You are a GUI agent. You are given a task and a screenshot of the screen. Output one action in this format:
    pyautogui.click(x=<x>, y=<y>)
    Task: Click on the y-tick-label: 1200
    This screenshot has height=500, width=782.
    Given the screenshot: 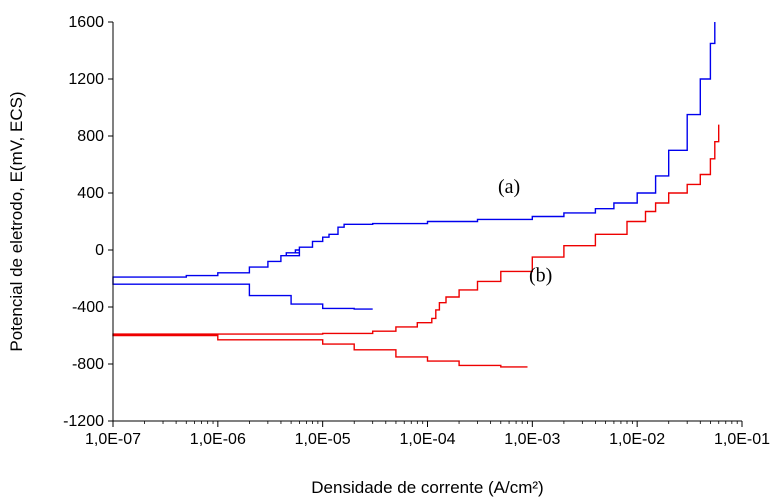 What is the action you would take?
    pyautogui.click(x=86, y=79)
    